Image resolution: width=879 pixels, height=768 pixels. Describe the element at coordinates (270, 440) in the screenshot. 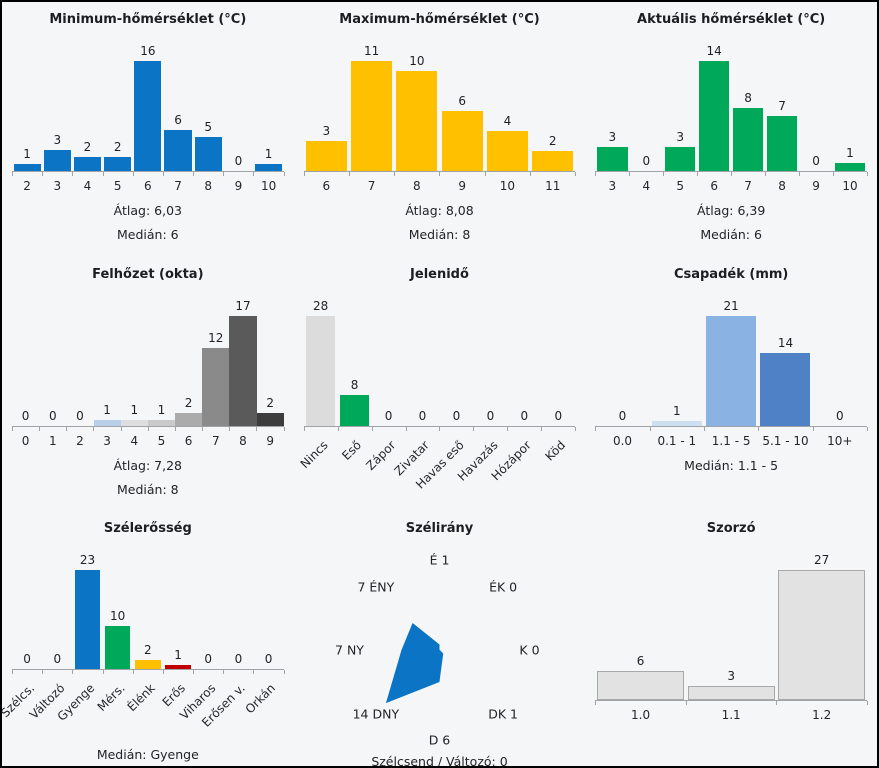

I see `x-label: 9` at that location.